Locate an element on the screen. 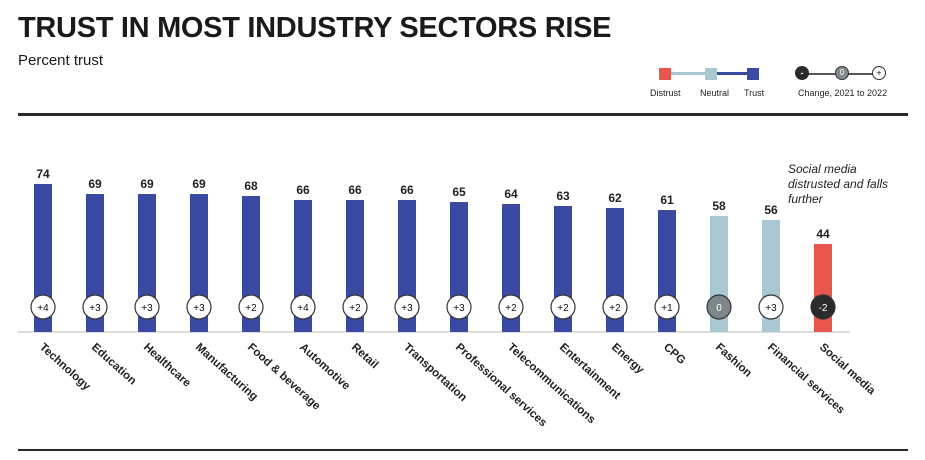 This screenshot has width=925, height=460. change-label-food-and-beverage: +2 is located at coordinates (251, 308).